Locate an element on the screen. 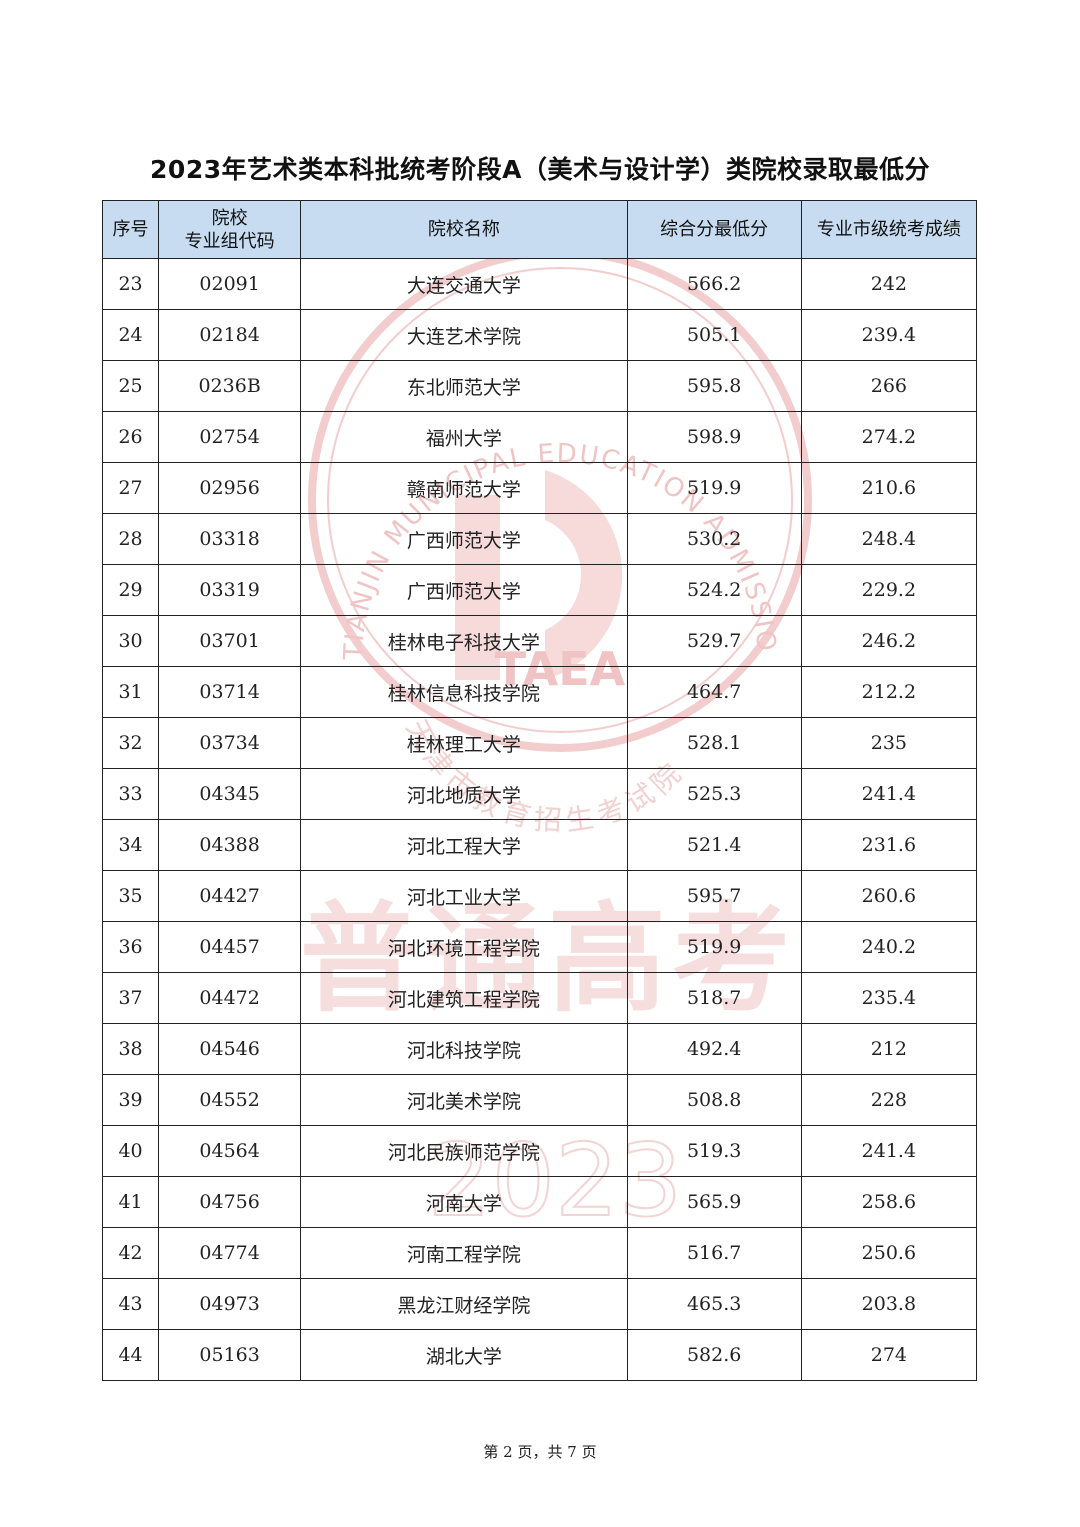  table-row: 28 03318 广西师范大学 530.2 248.4 is located at coordinates (539, 539).